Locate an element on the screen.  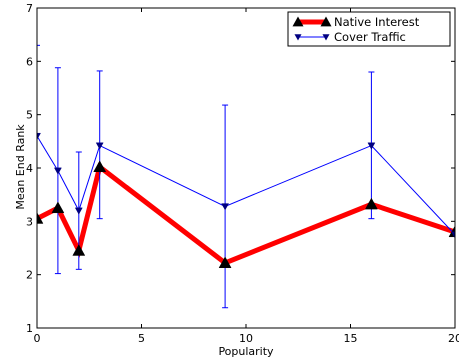
x-tick-label: 5 is located at coordinates (141, 338).